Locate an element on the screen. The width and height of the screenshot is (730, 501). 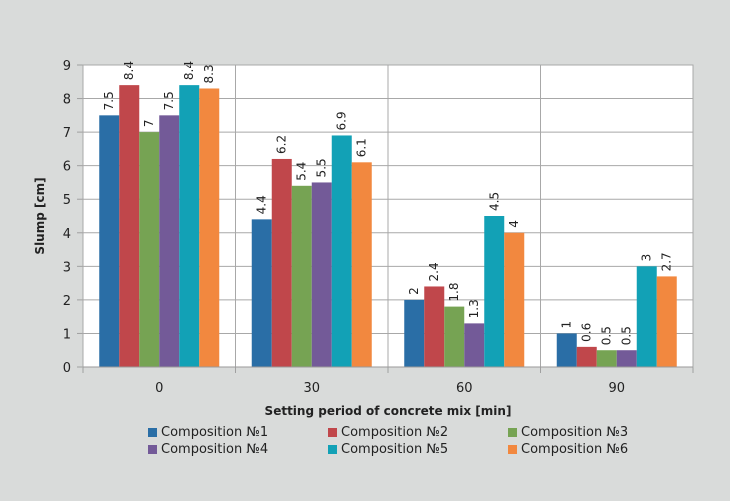
x-tick-label: 90 is located at coordinates (616, 388).